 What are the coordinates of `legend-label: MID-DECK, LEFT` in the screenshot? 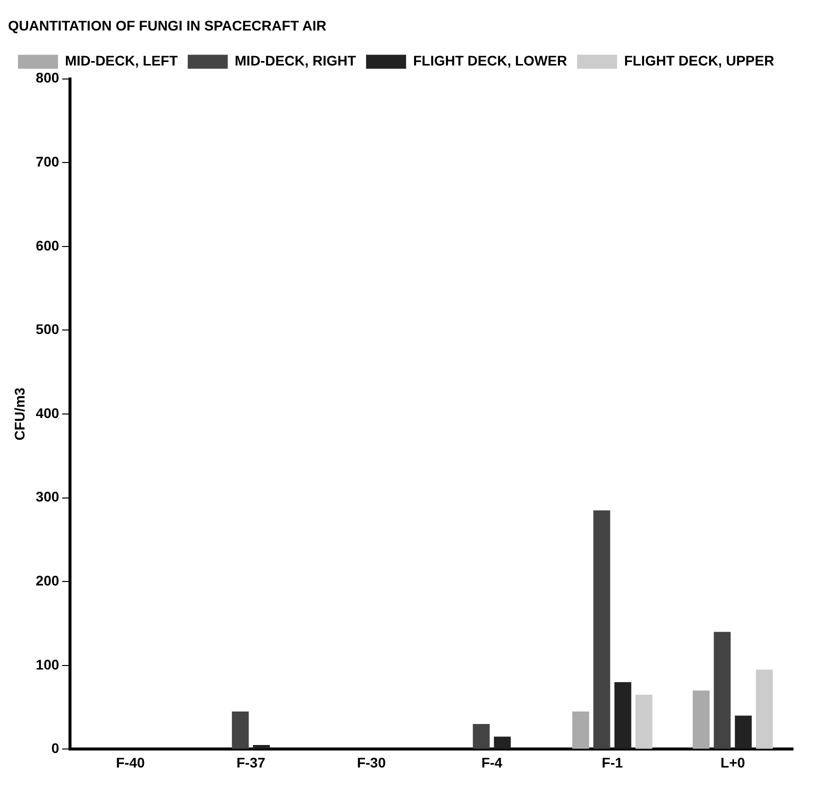 It's located at (121, 60).